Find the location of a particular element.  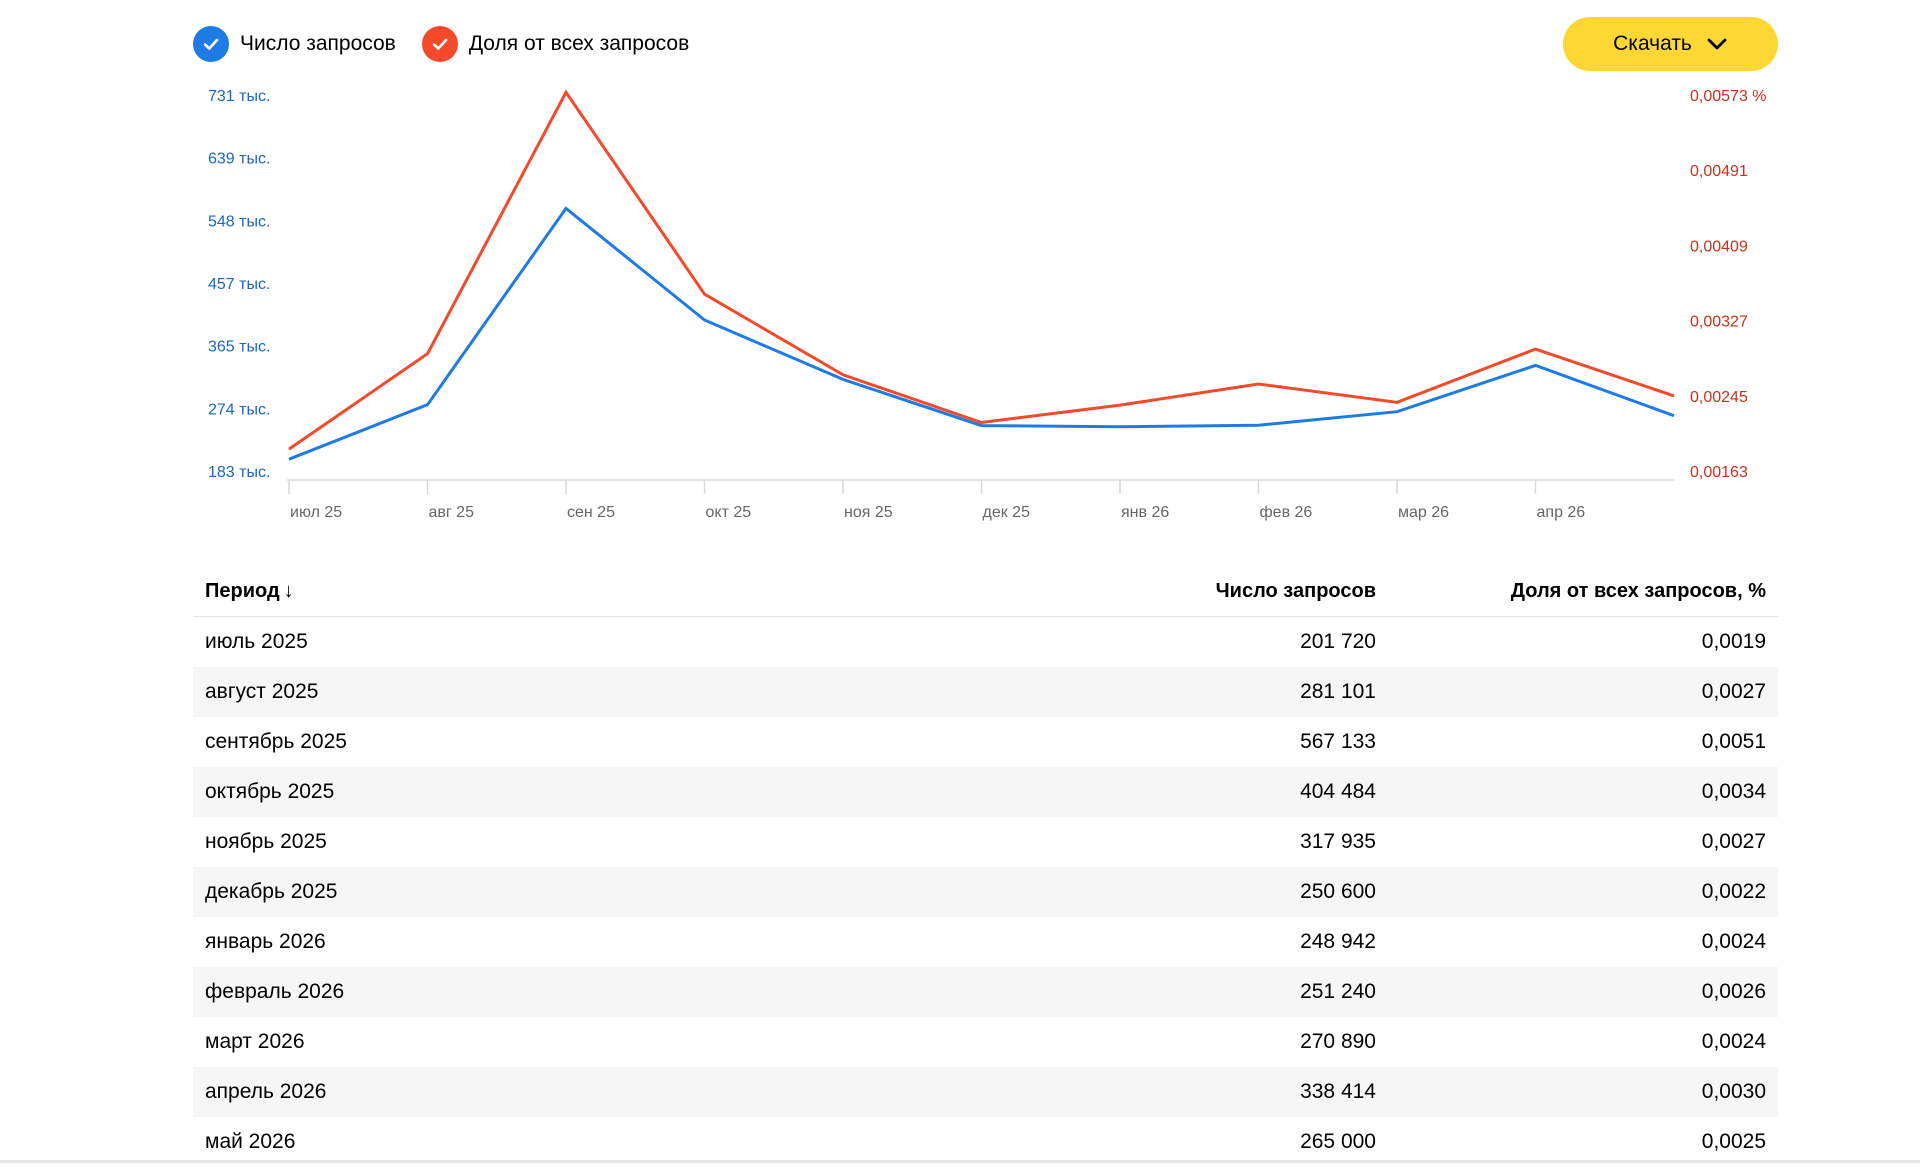

cell-period: октябрь 2025 is located at coordinates (270, 791).